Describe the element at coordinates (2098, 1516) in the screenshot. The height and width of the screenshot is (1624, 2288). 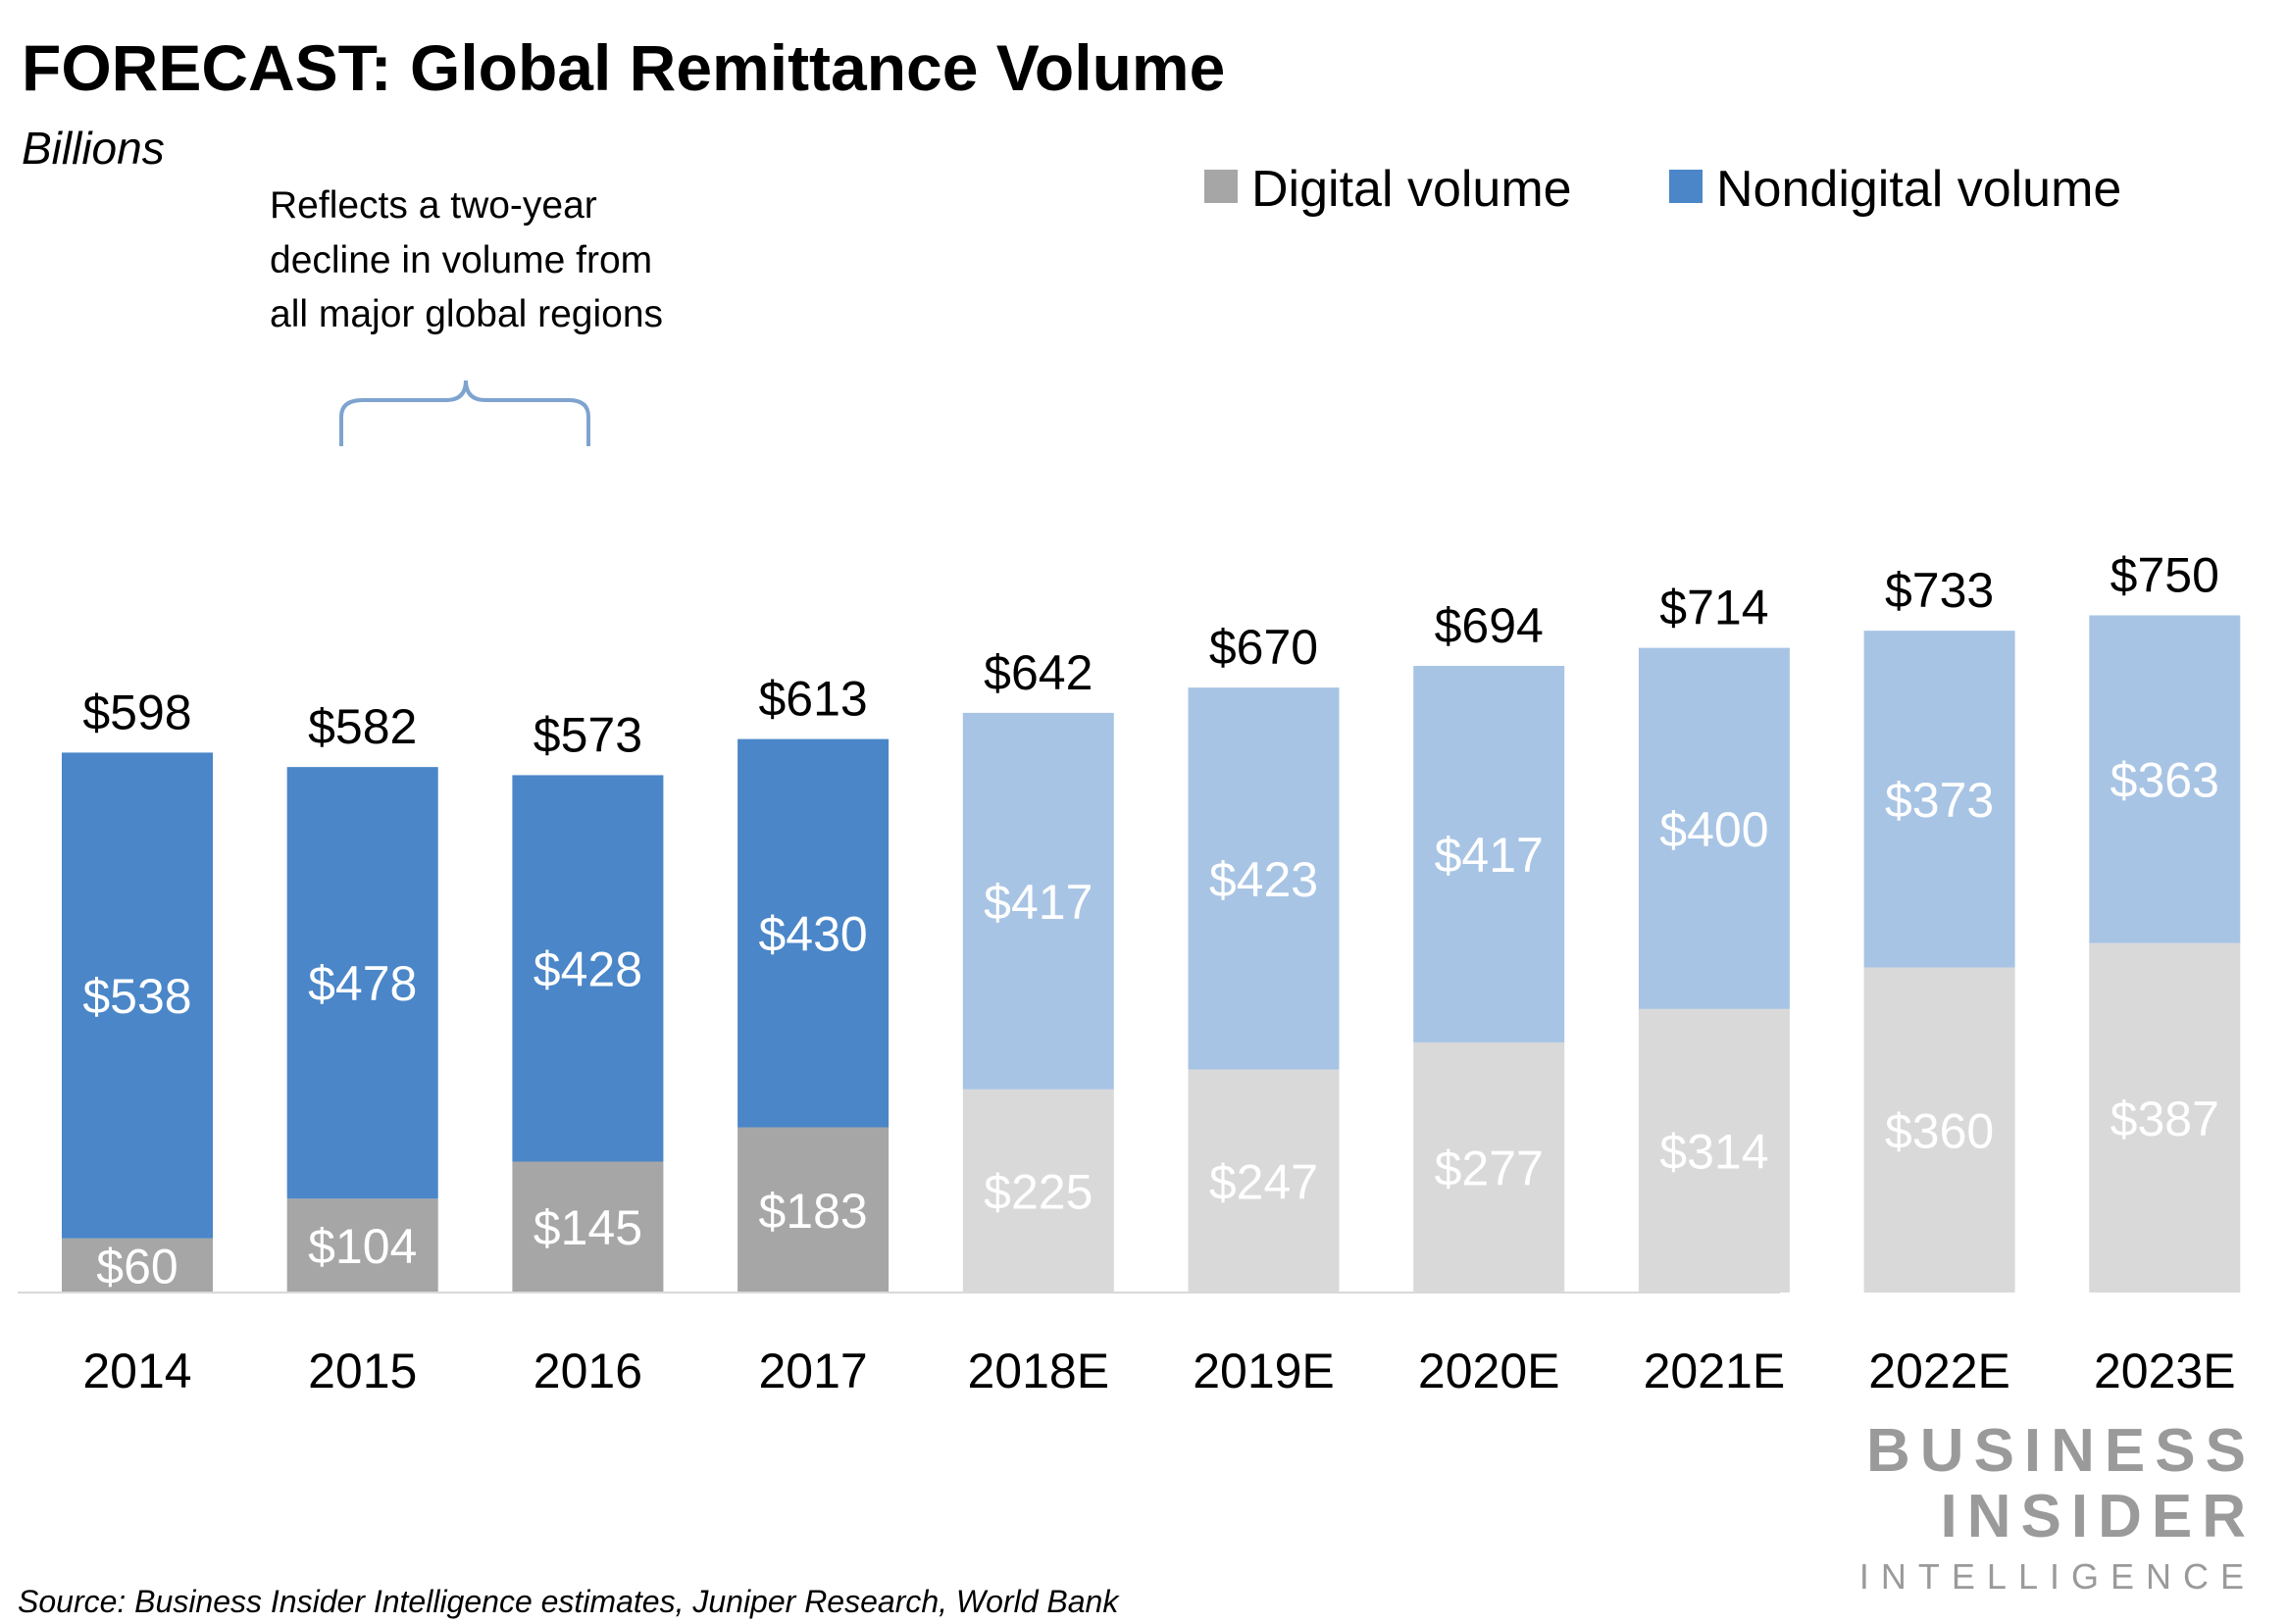
I see `logo-insider: INSIDER` at that location.